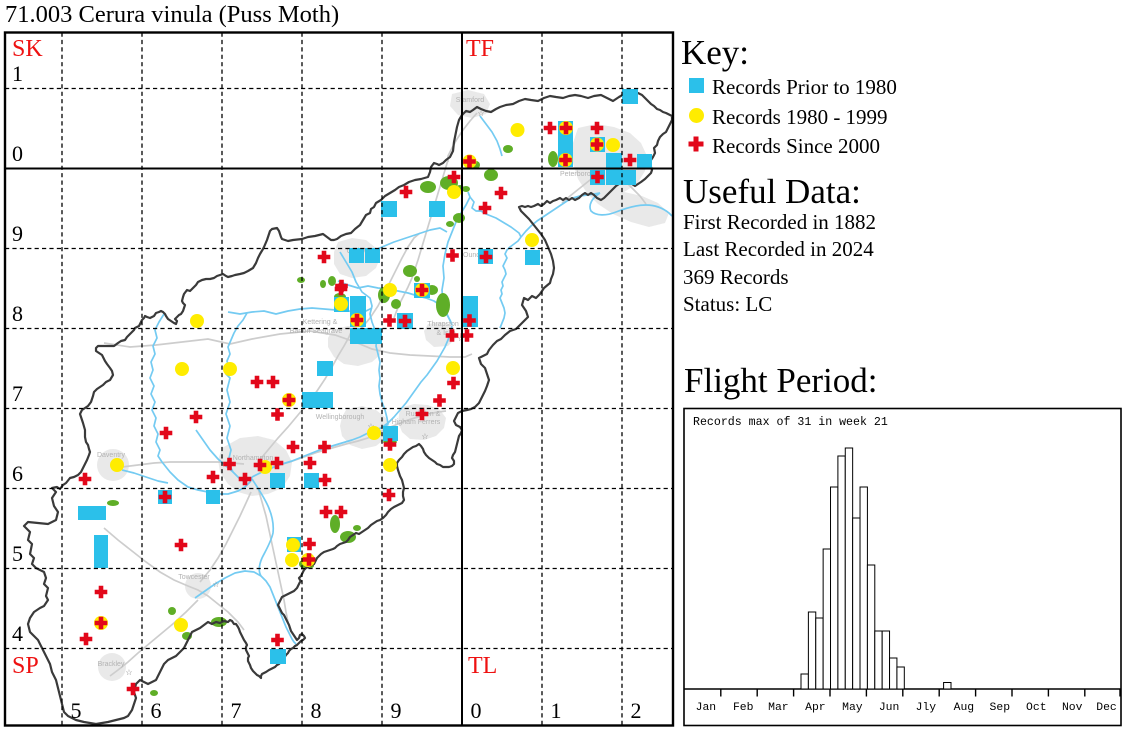 The height and width of the screenshot is (733, 1130). What do you see at coordinates (27, 49) in the screenshot?
I see `svg-text: SK` at bounding box center [27, 49].